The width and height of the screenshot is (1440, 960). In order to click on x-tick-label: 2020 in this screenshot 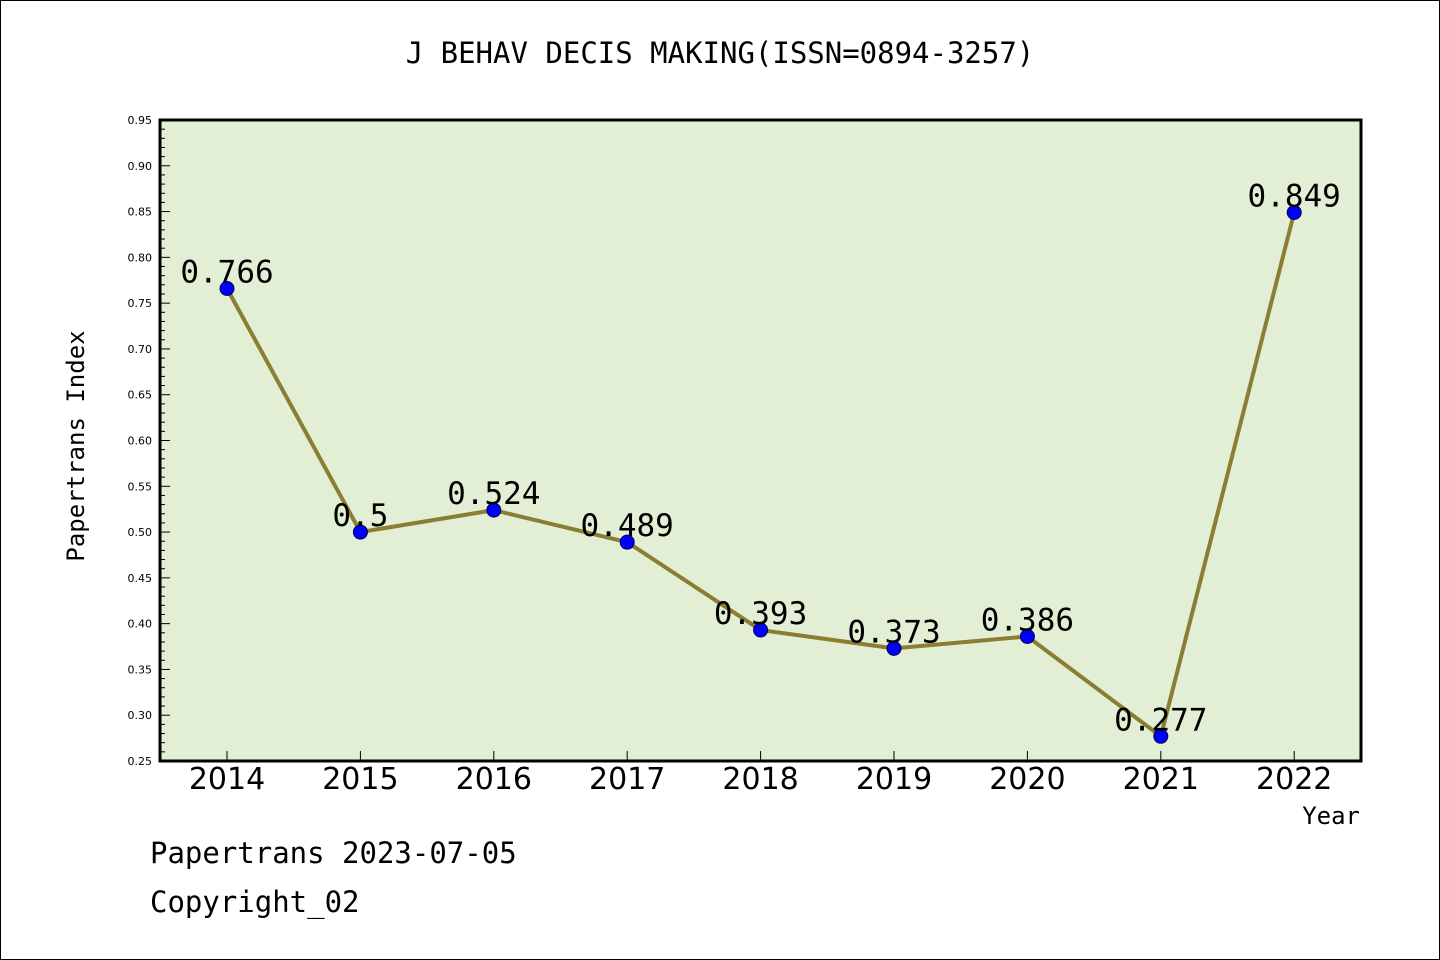, I will do `click(1027, 779)`.